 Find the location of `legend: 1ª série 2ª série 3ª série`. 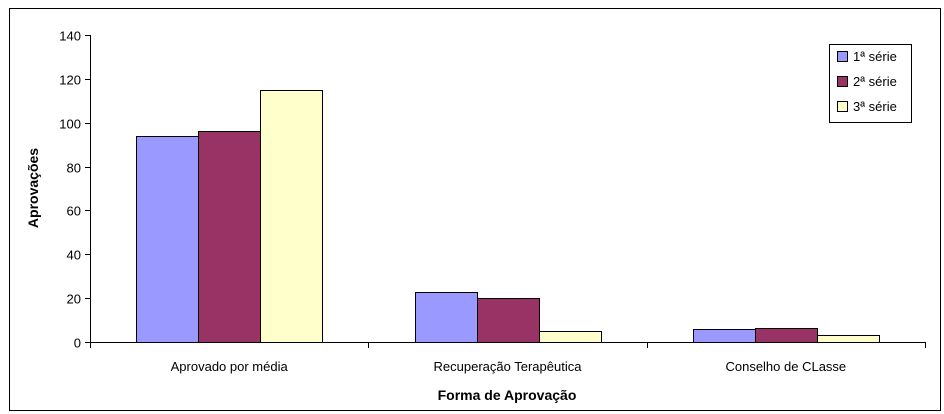

legend: 1ª série 2ª série 3ª série is located at coordinates (870, 83).